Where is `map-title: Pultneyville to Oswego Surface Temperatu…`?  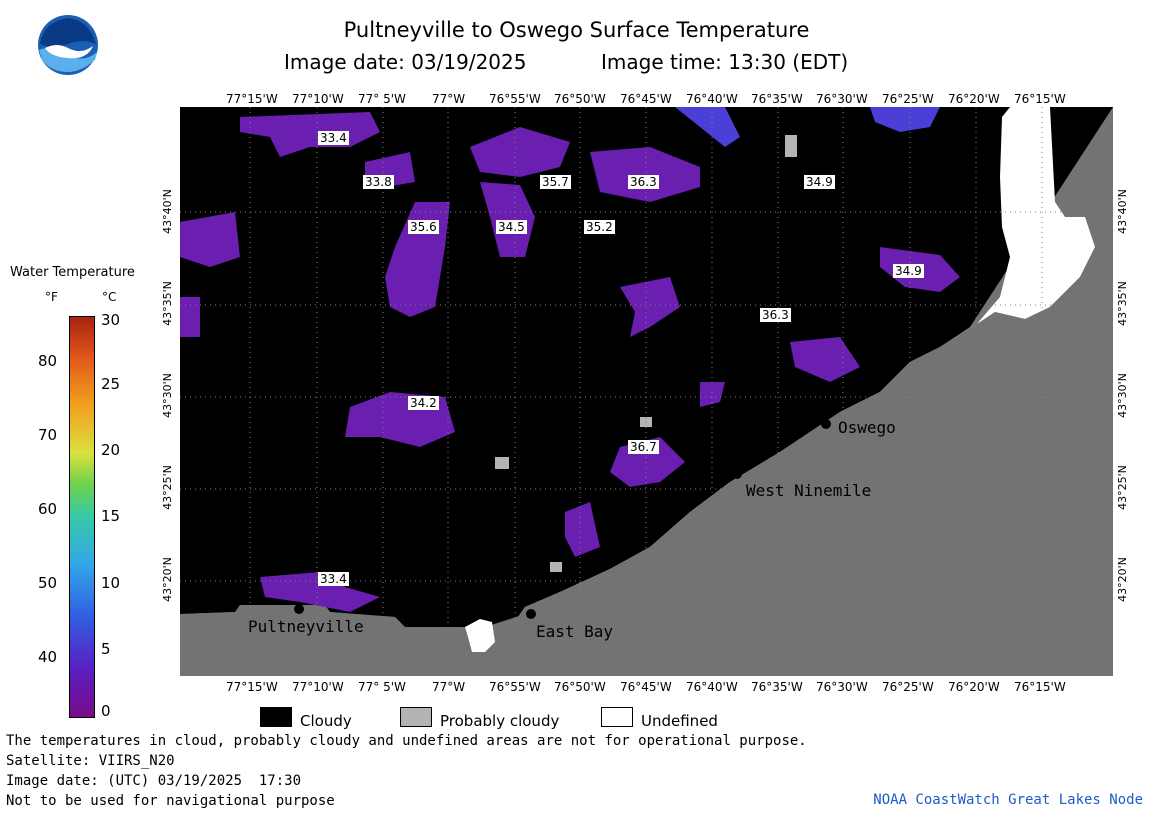 map-title: Pultneyville to Oswego Surface Temperatu… is located at coordinates (576, 30).